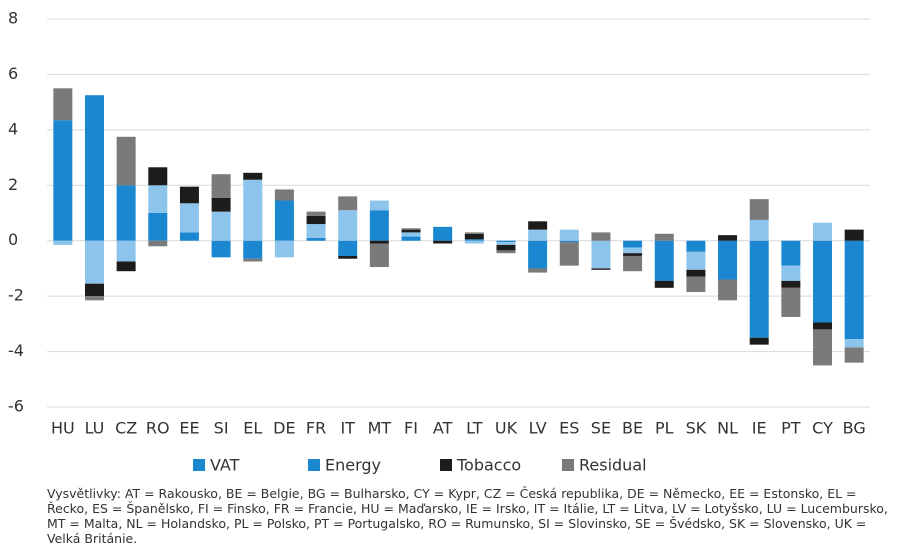 Image resolution: width=900 pixels, height=560 pixels. What do you see at coordinates (854, 428) in the screenshot?
I see `x-tick-label: BG` at bounding box center [854, 428].